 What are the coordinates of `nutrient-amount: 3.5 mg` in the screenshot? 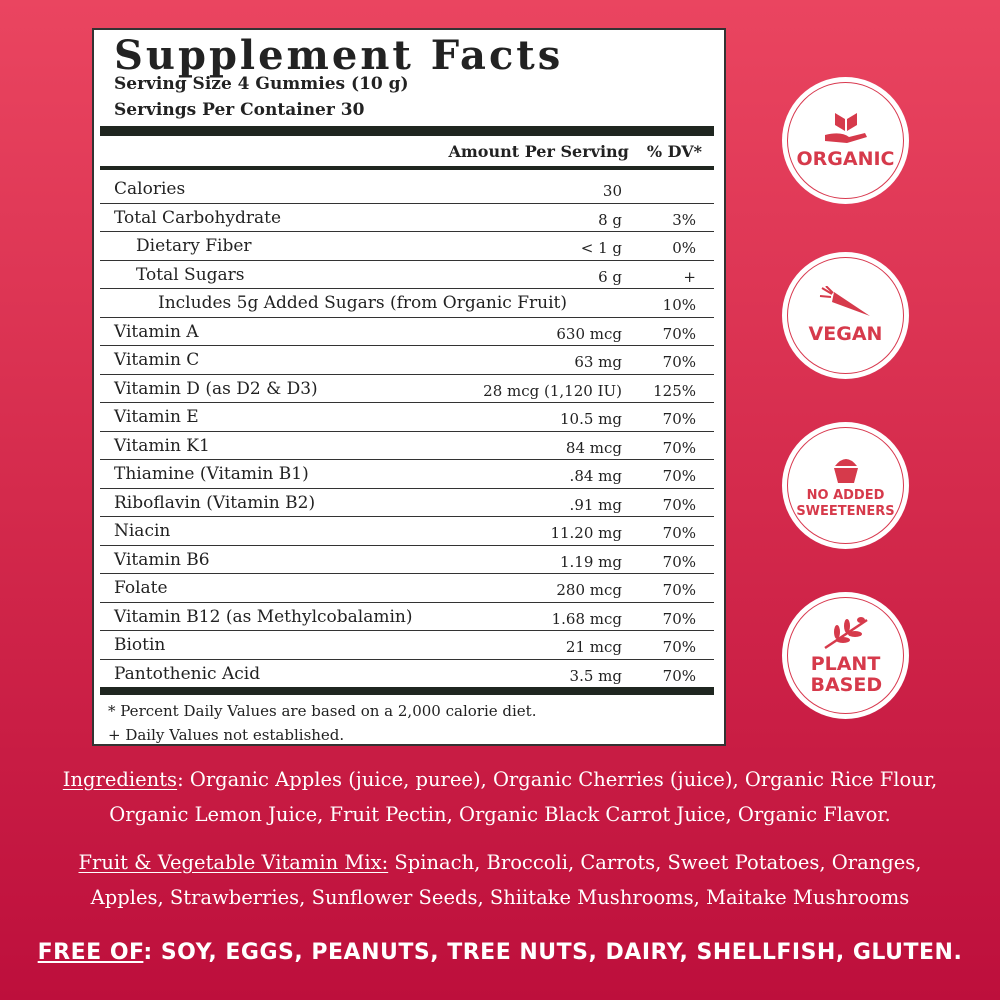 It's located at (595, 675).